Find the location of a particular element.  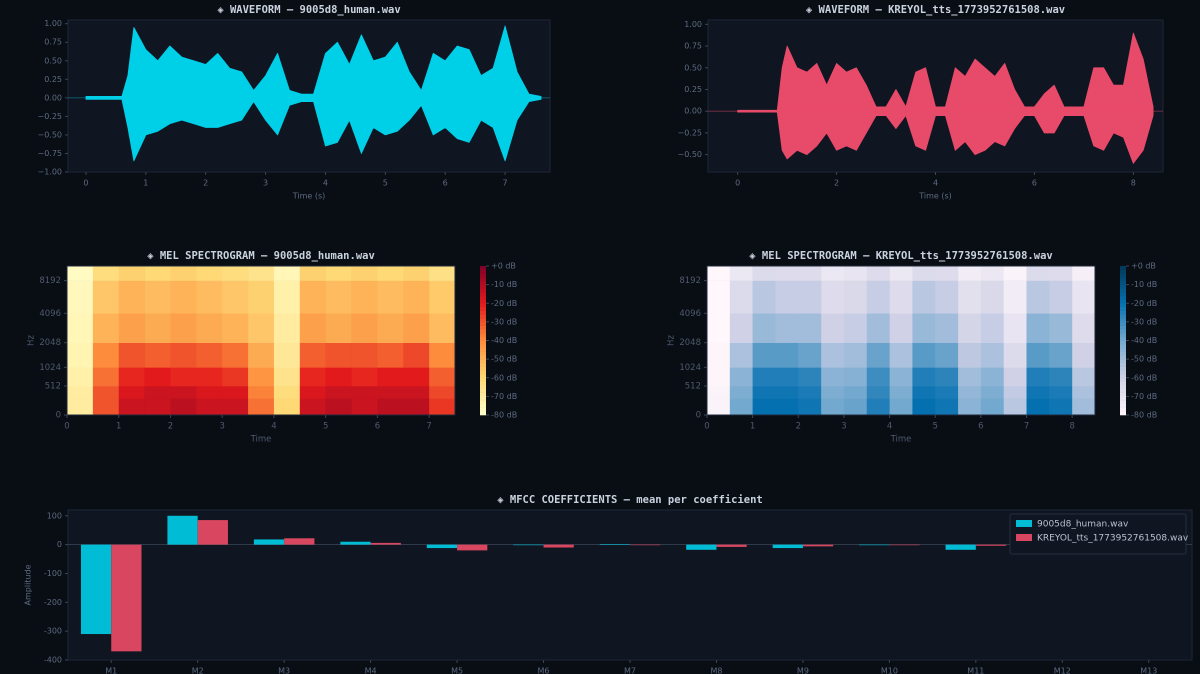

x-axis-label: Time is located at coordinates (901, 440).